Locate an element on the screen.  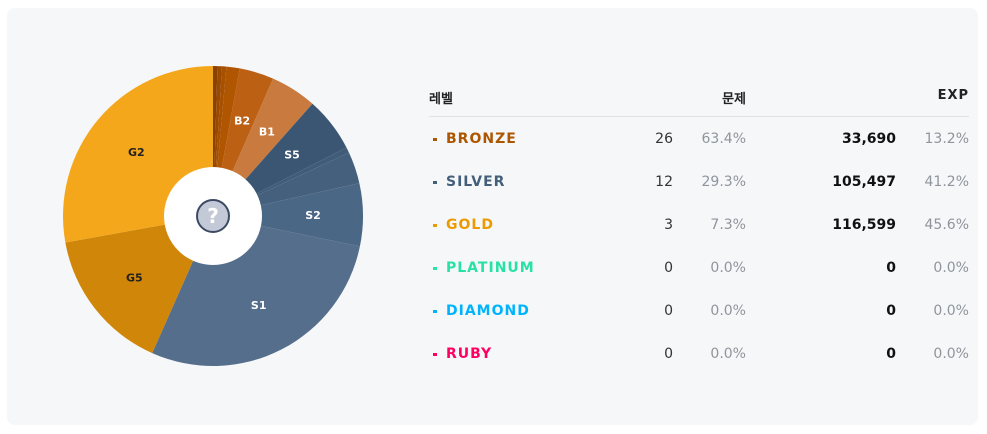
exp-value: 105,497 is located at coordinates (864, 182).